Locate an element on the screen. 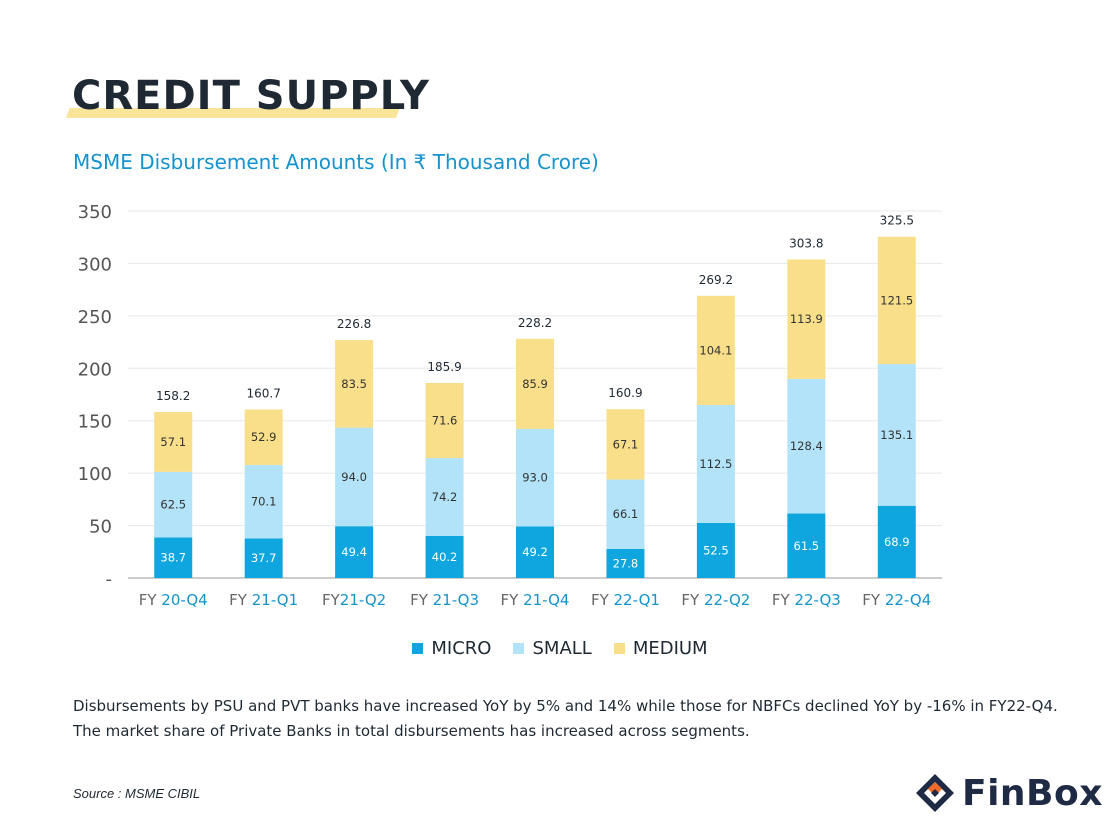 The width and height of the screenshot is (1120, 840). total-label: 160.9 is located at coordinates (625, 393).